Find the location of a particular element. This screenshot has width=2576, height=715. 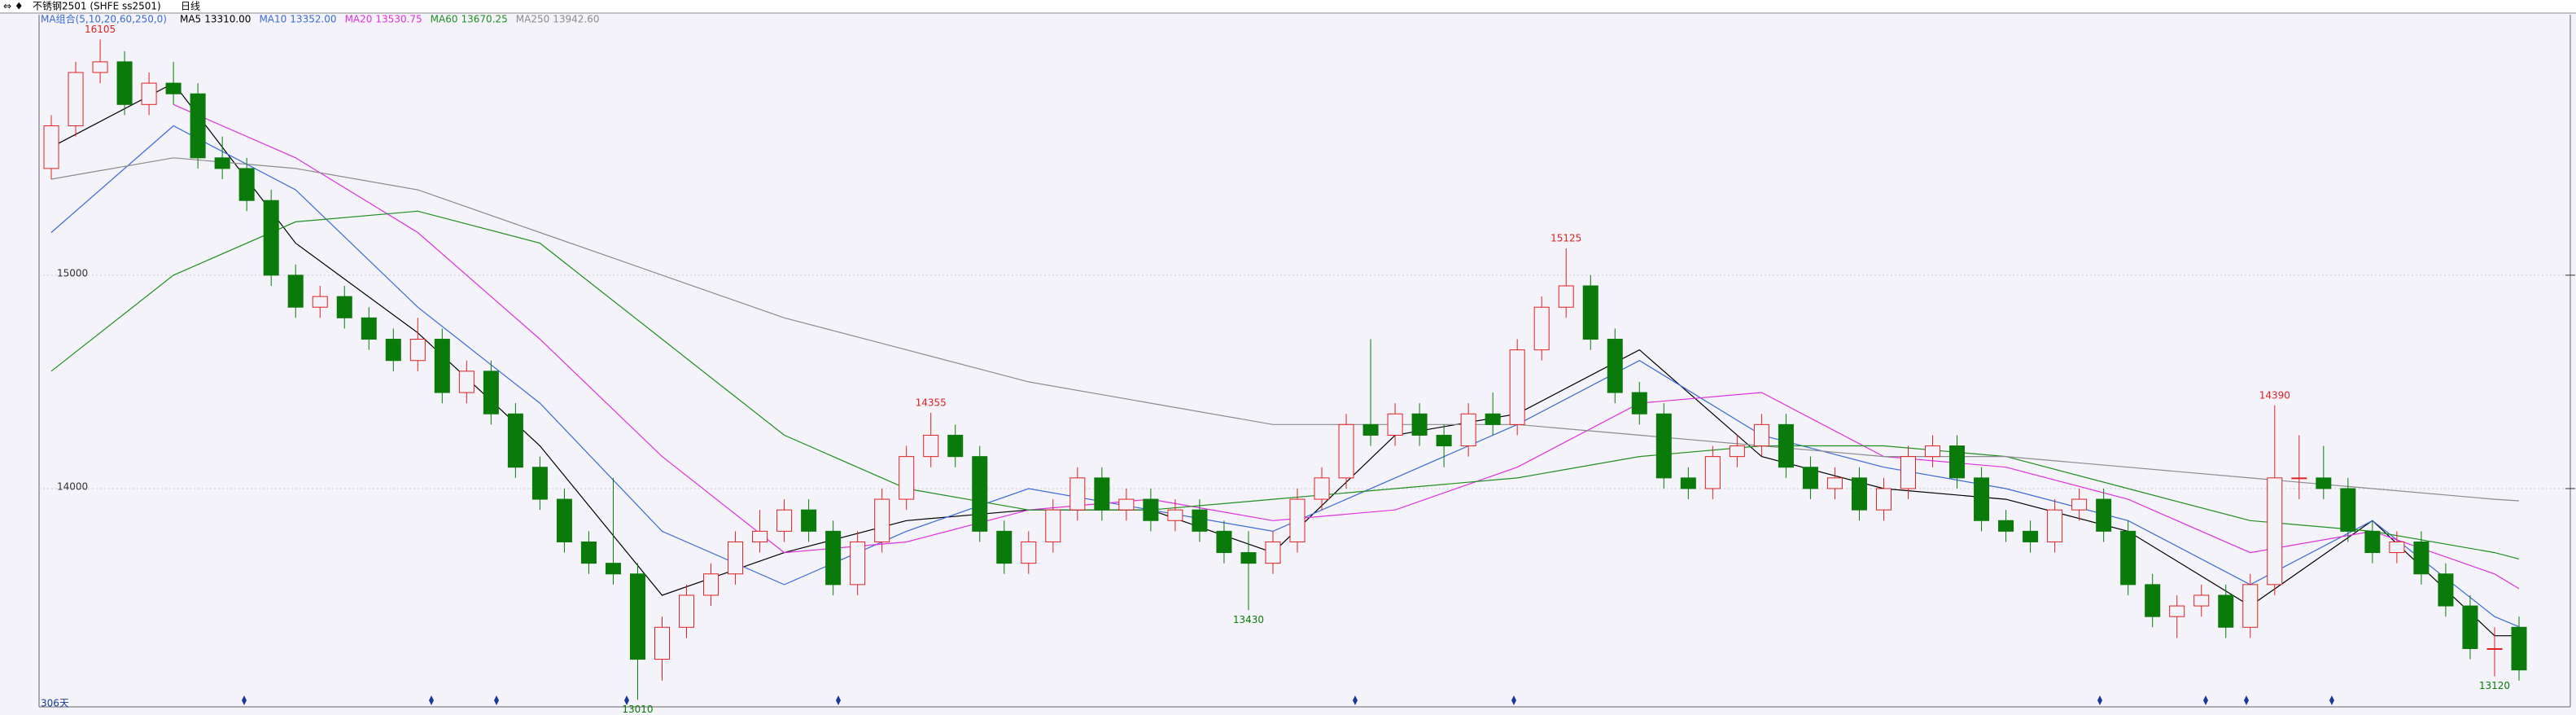

legend-value: 13670.25 is located at coordinates (484, 19).